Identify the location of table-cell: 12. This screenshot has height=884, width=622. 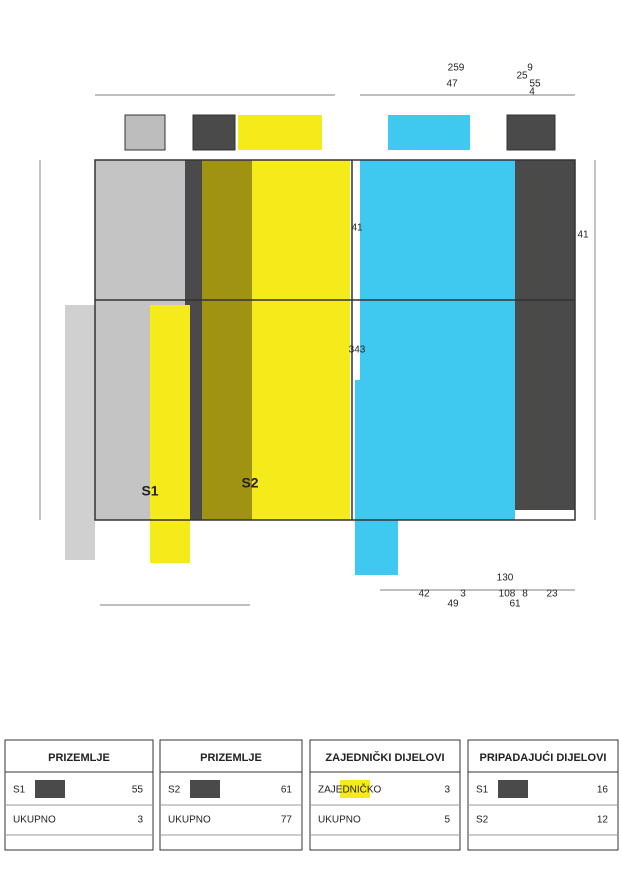
(603, 820).